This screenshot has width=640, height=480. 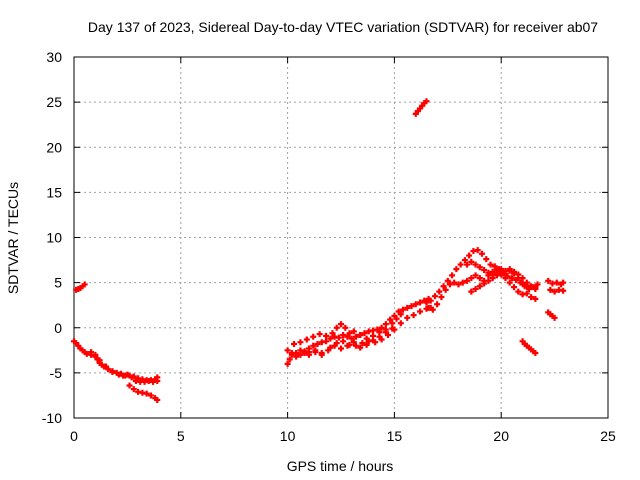 I want to click on y-axis-label: SDTVAR / TECUs, so click(x=13, y=238).